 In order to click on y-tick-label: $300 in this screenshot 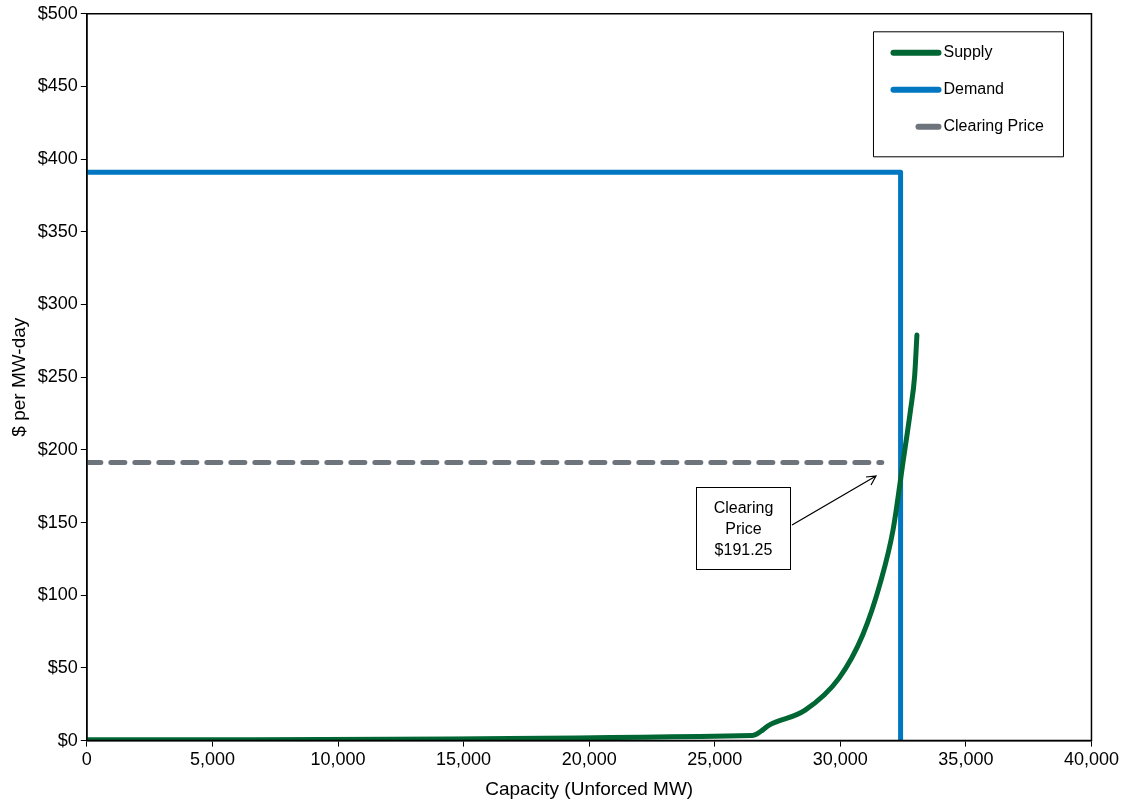, I will do `click(57, 303)`.